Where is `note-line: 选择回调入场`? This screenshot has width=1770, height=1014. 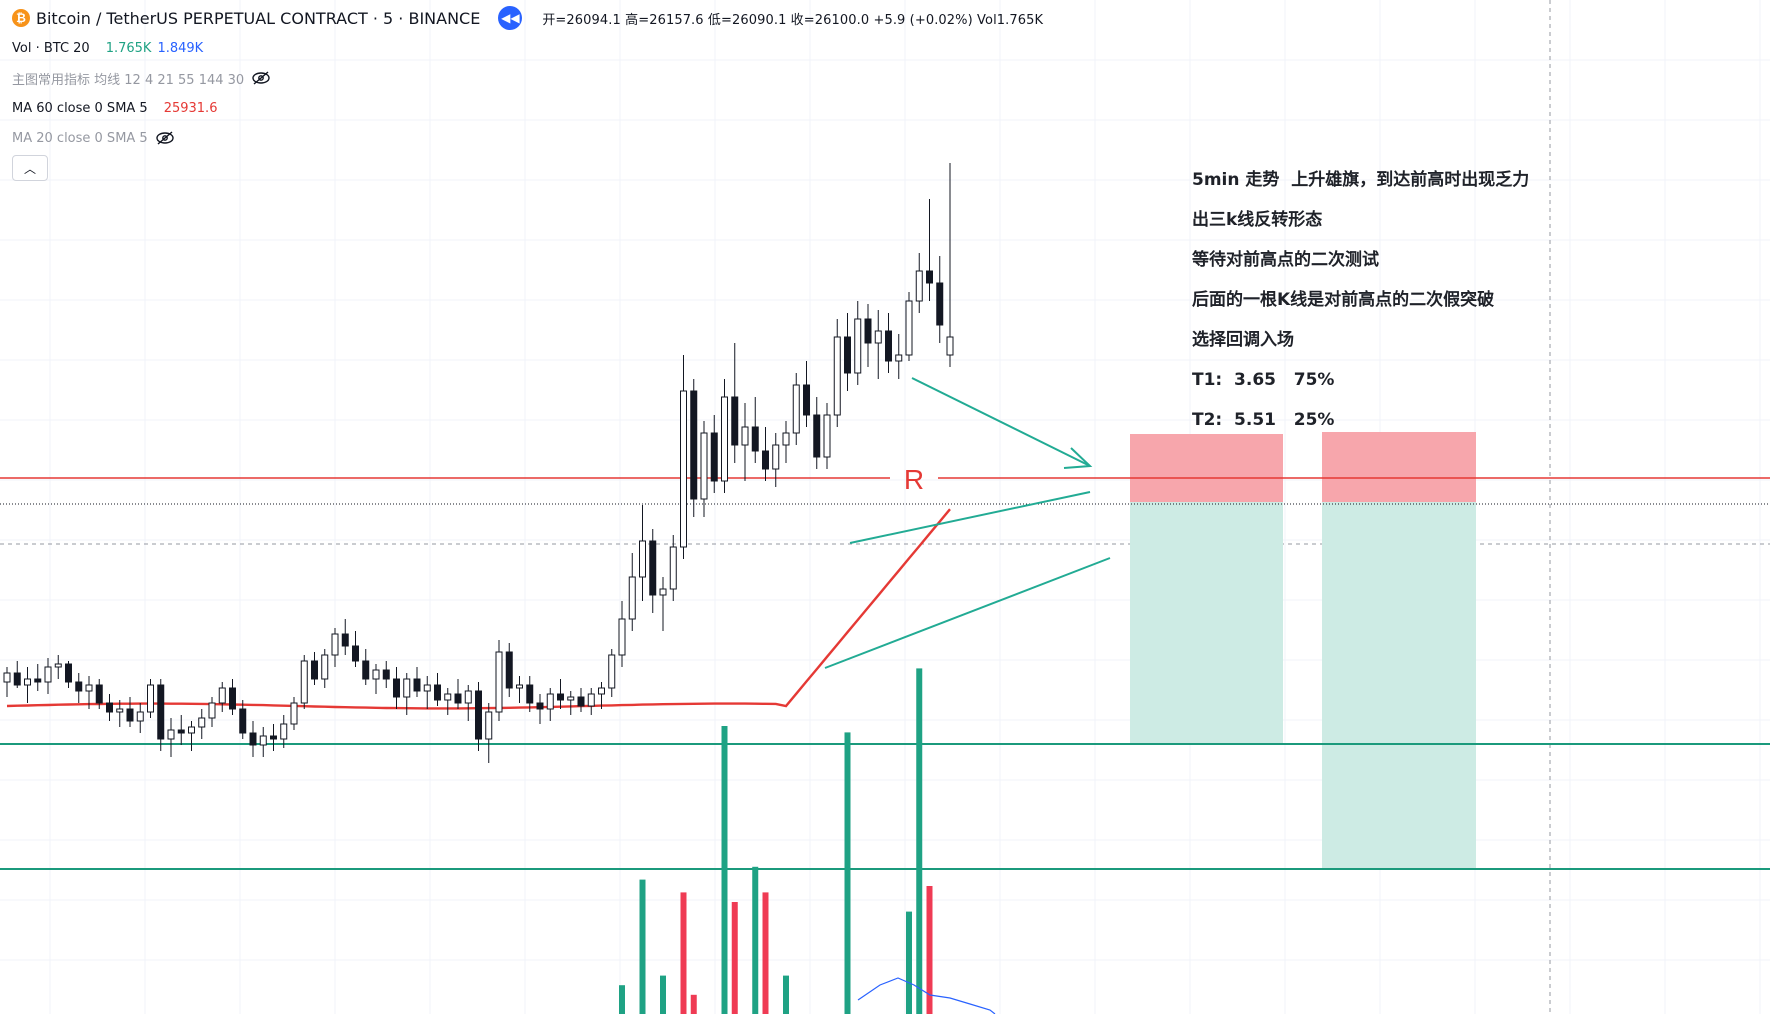 note-line: 选择回调入场 is located at coordinates (1243, 340).